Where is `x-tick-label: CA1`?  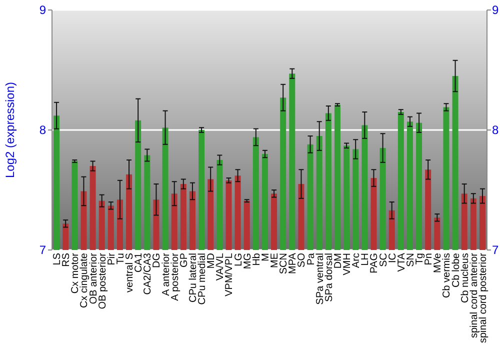 x-tick-label: CA1 is located at coordinates (139, 262).